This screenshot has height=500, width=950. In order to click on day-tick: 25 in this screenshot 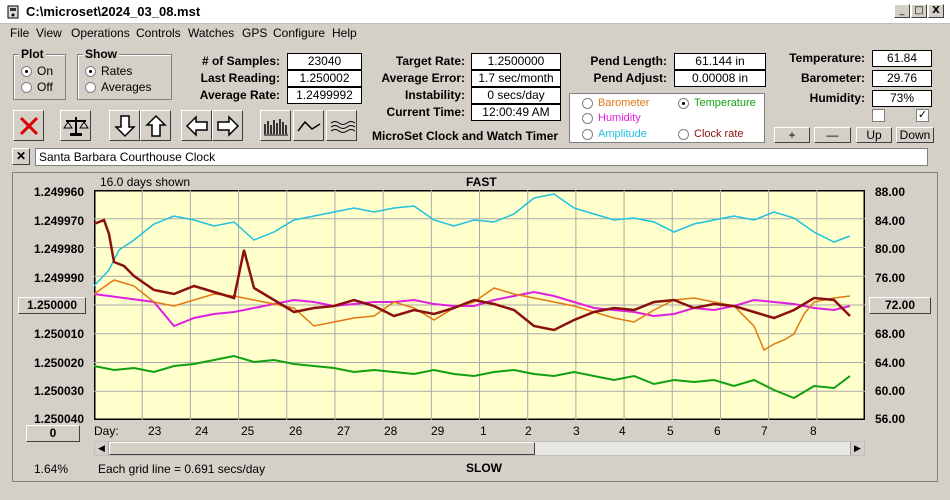, I will do `click(248, 431)`.